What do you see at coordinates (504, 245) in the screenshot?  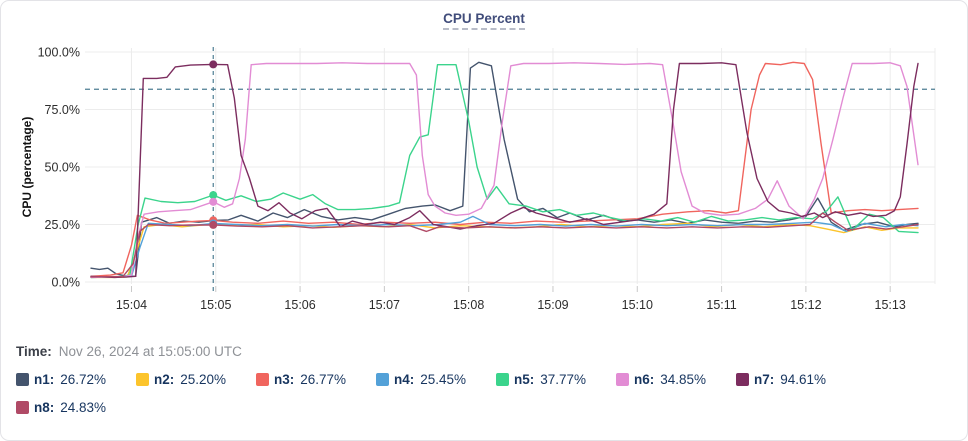 I see `series-line-n8` at bounding box center [504, 245].